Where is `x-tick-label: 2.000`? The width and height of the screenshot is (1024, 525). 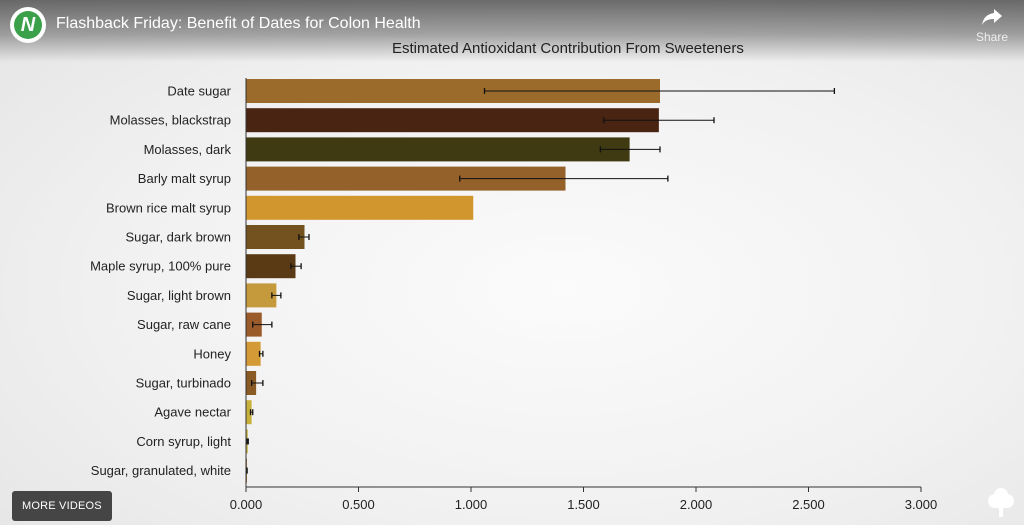 x-tick-label: 2.000 is located at coordinates (696, 504).